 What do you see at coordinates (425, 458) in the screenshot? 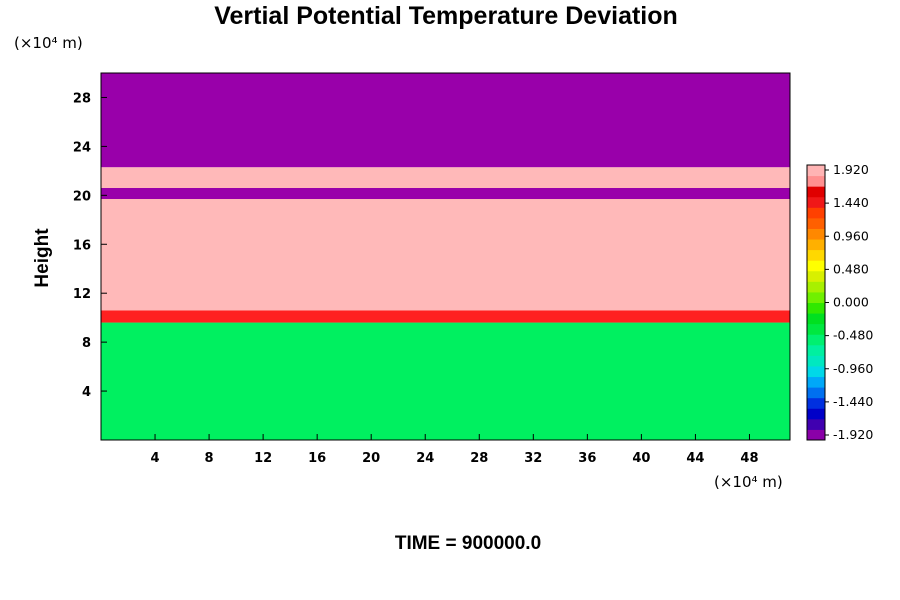
I see `x-tick-label: 24` at bounding box center [425, 458].